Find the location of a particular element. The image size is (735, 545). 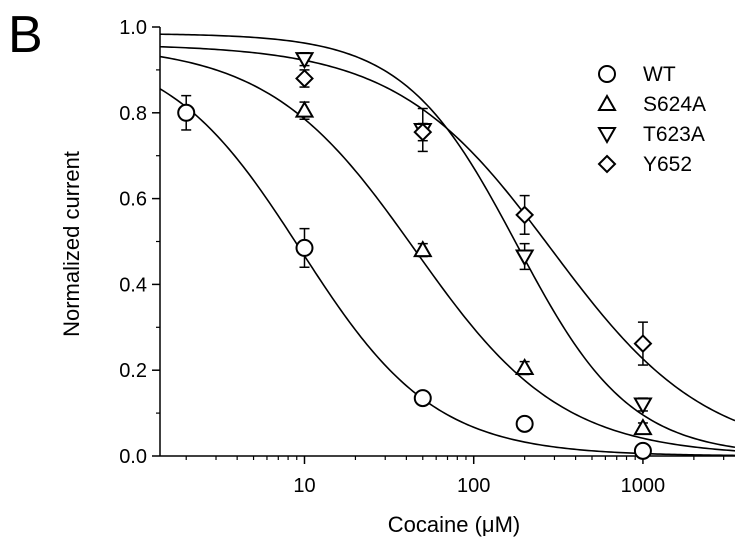

y-tick-label: 0.8 is located at coordinates (133, 114).